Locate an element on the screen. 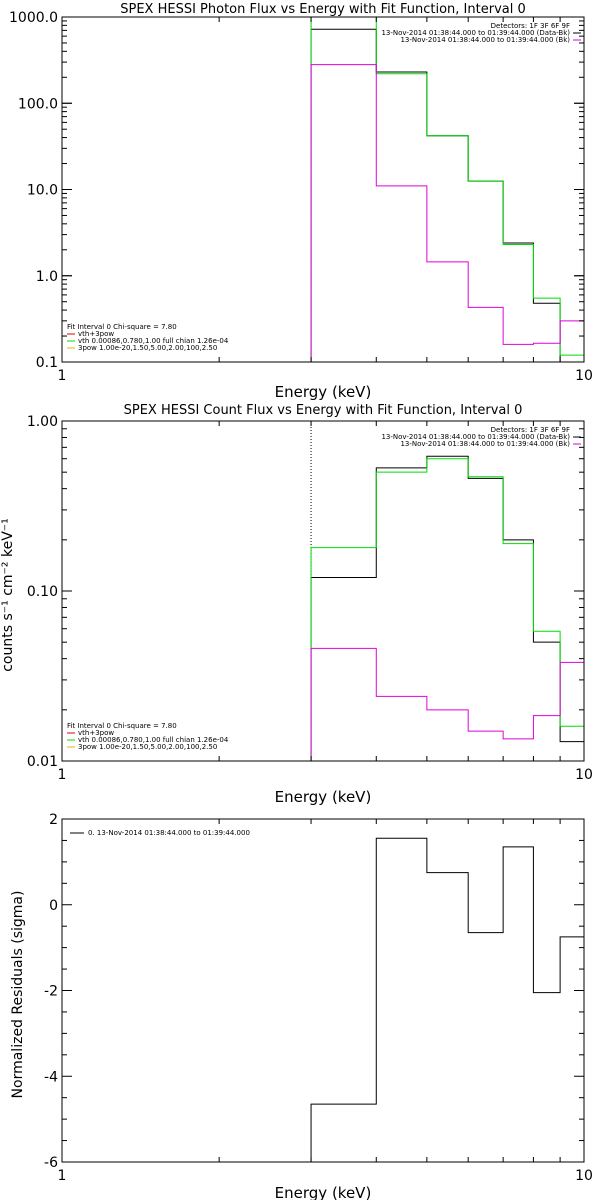  y-tick-label: 0.1 is located at coordinates (47, 363).